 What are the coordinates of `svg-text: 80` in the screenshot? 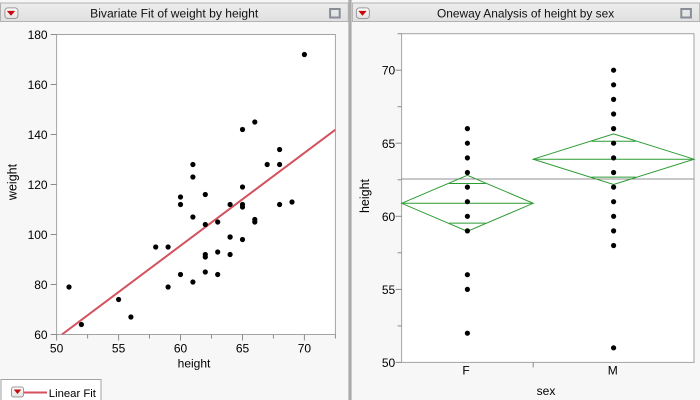 It's located at (41, 285).